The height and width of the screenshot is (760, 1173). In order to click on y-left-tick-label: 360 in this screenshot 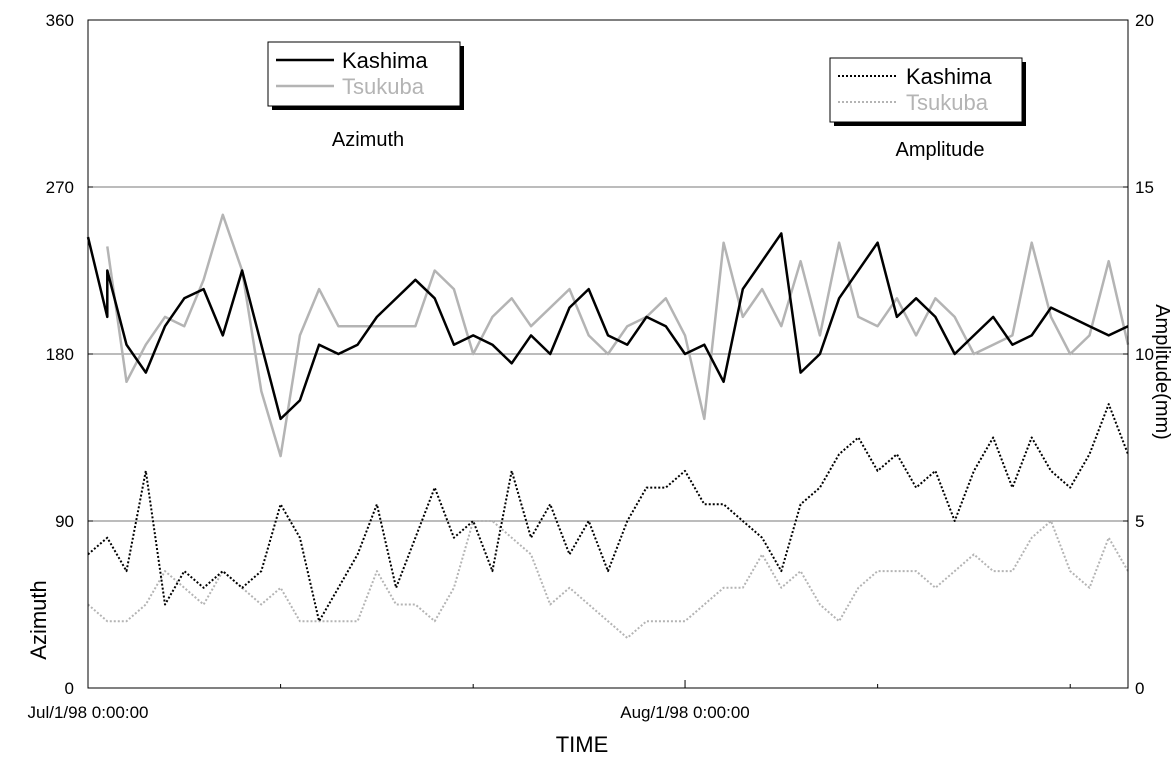, I will do `click(60, 20)`.